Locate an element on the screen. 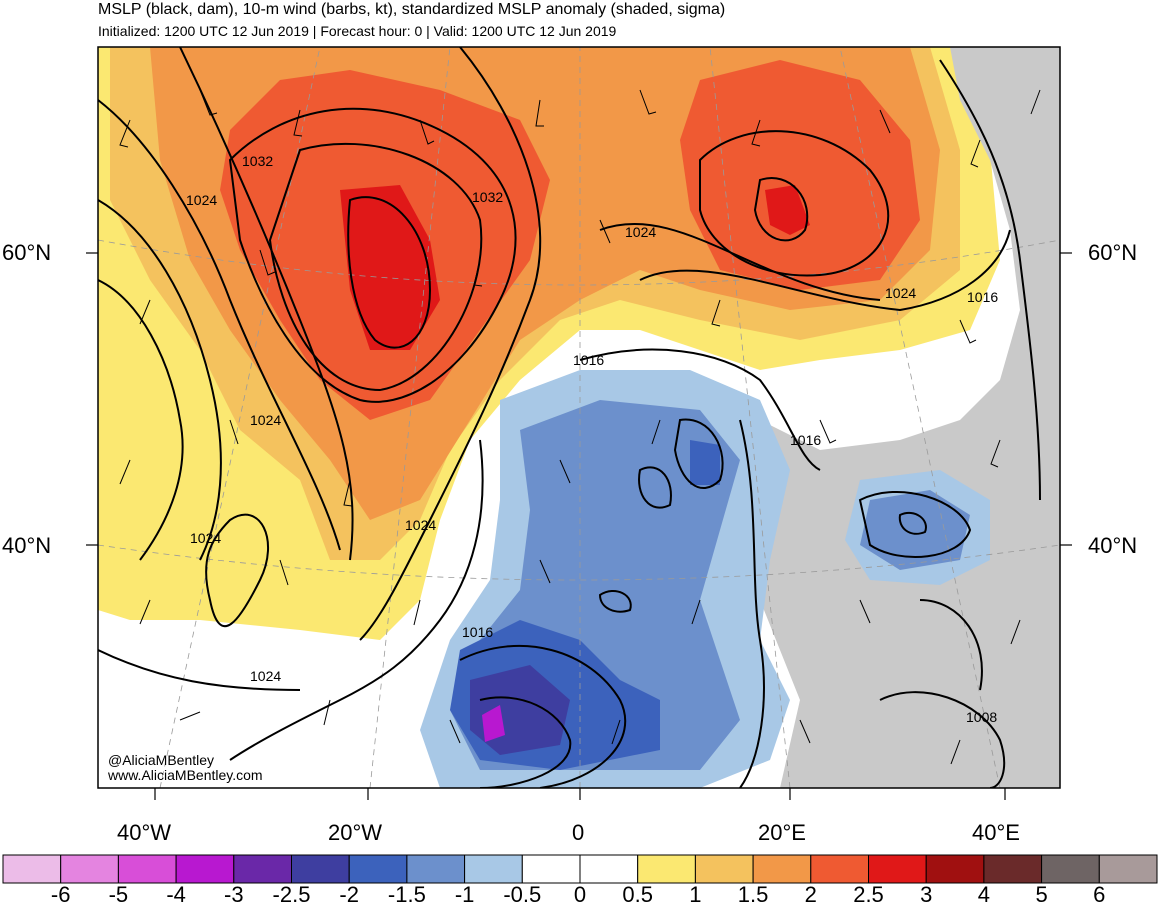 This screenshot has height=912, width=1160. lon-label-20w: 20°W is located at coordinates (355, 832).